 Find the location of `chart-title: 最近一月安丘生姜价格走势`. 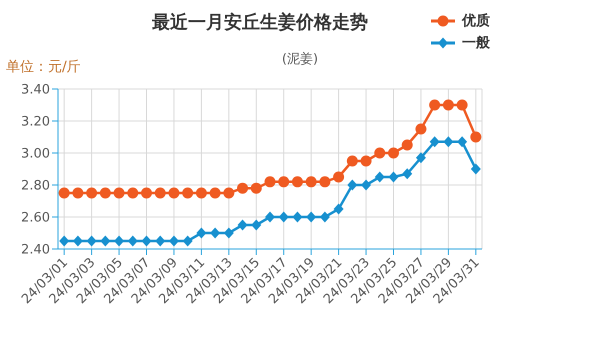

chart-title: 最近一月安丘生姜价格走势 is located at coordinates (260, 22).